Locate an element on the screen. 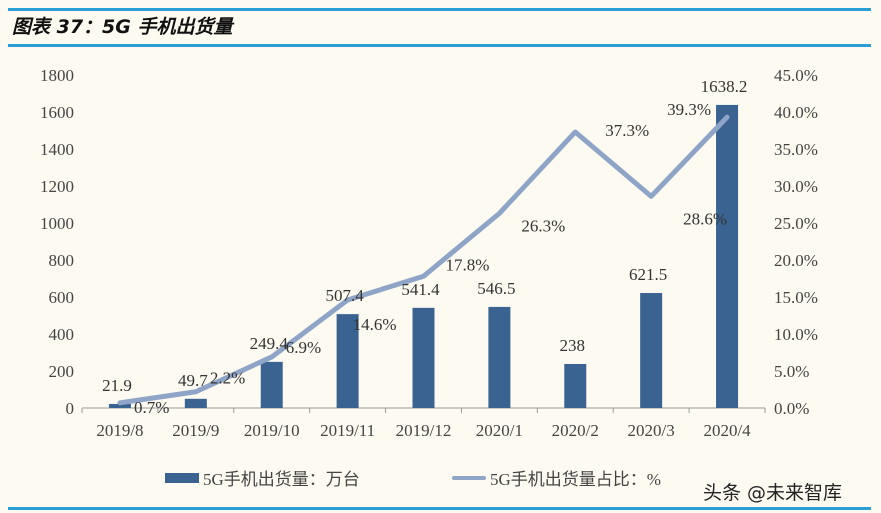 The width and height of the screenshot is (881, 513). bar-data-label: 507.4 is located at coordinates (344, 295).